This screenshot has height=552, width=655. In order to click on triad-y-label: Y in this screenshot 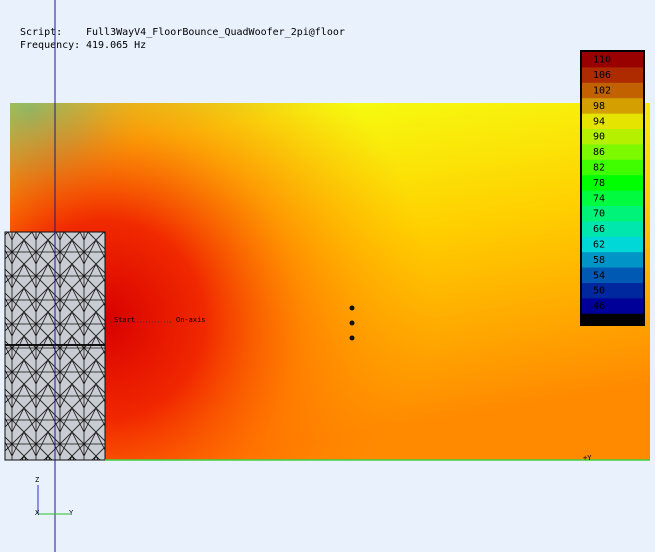, I will do `click(71, 513)`.